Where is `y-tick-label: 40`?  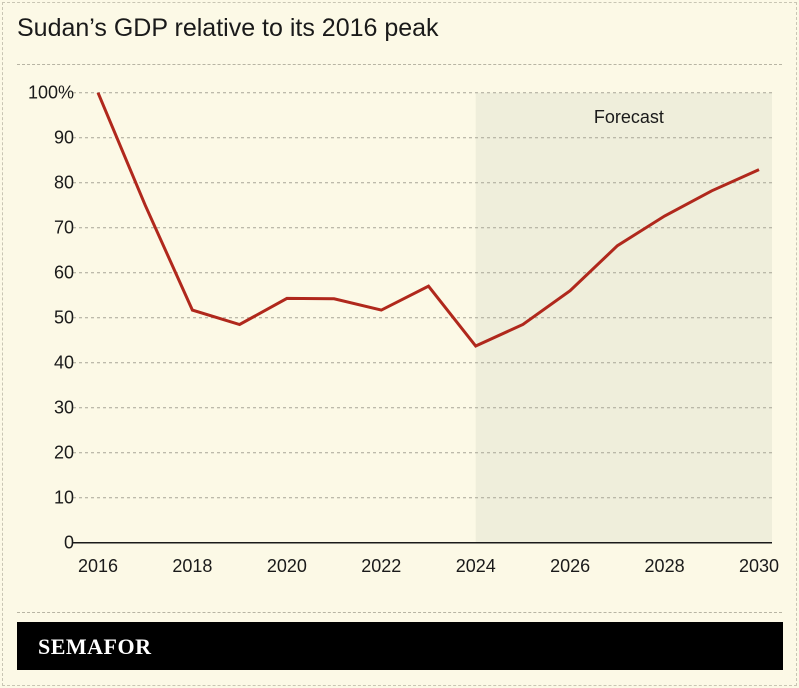 y-tick-label: 40 is located at coordinates (64, 363).